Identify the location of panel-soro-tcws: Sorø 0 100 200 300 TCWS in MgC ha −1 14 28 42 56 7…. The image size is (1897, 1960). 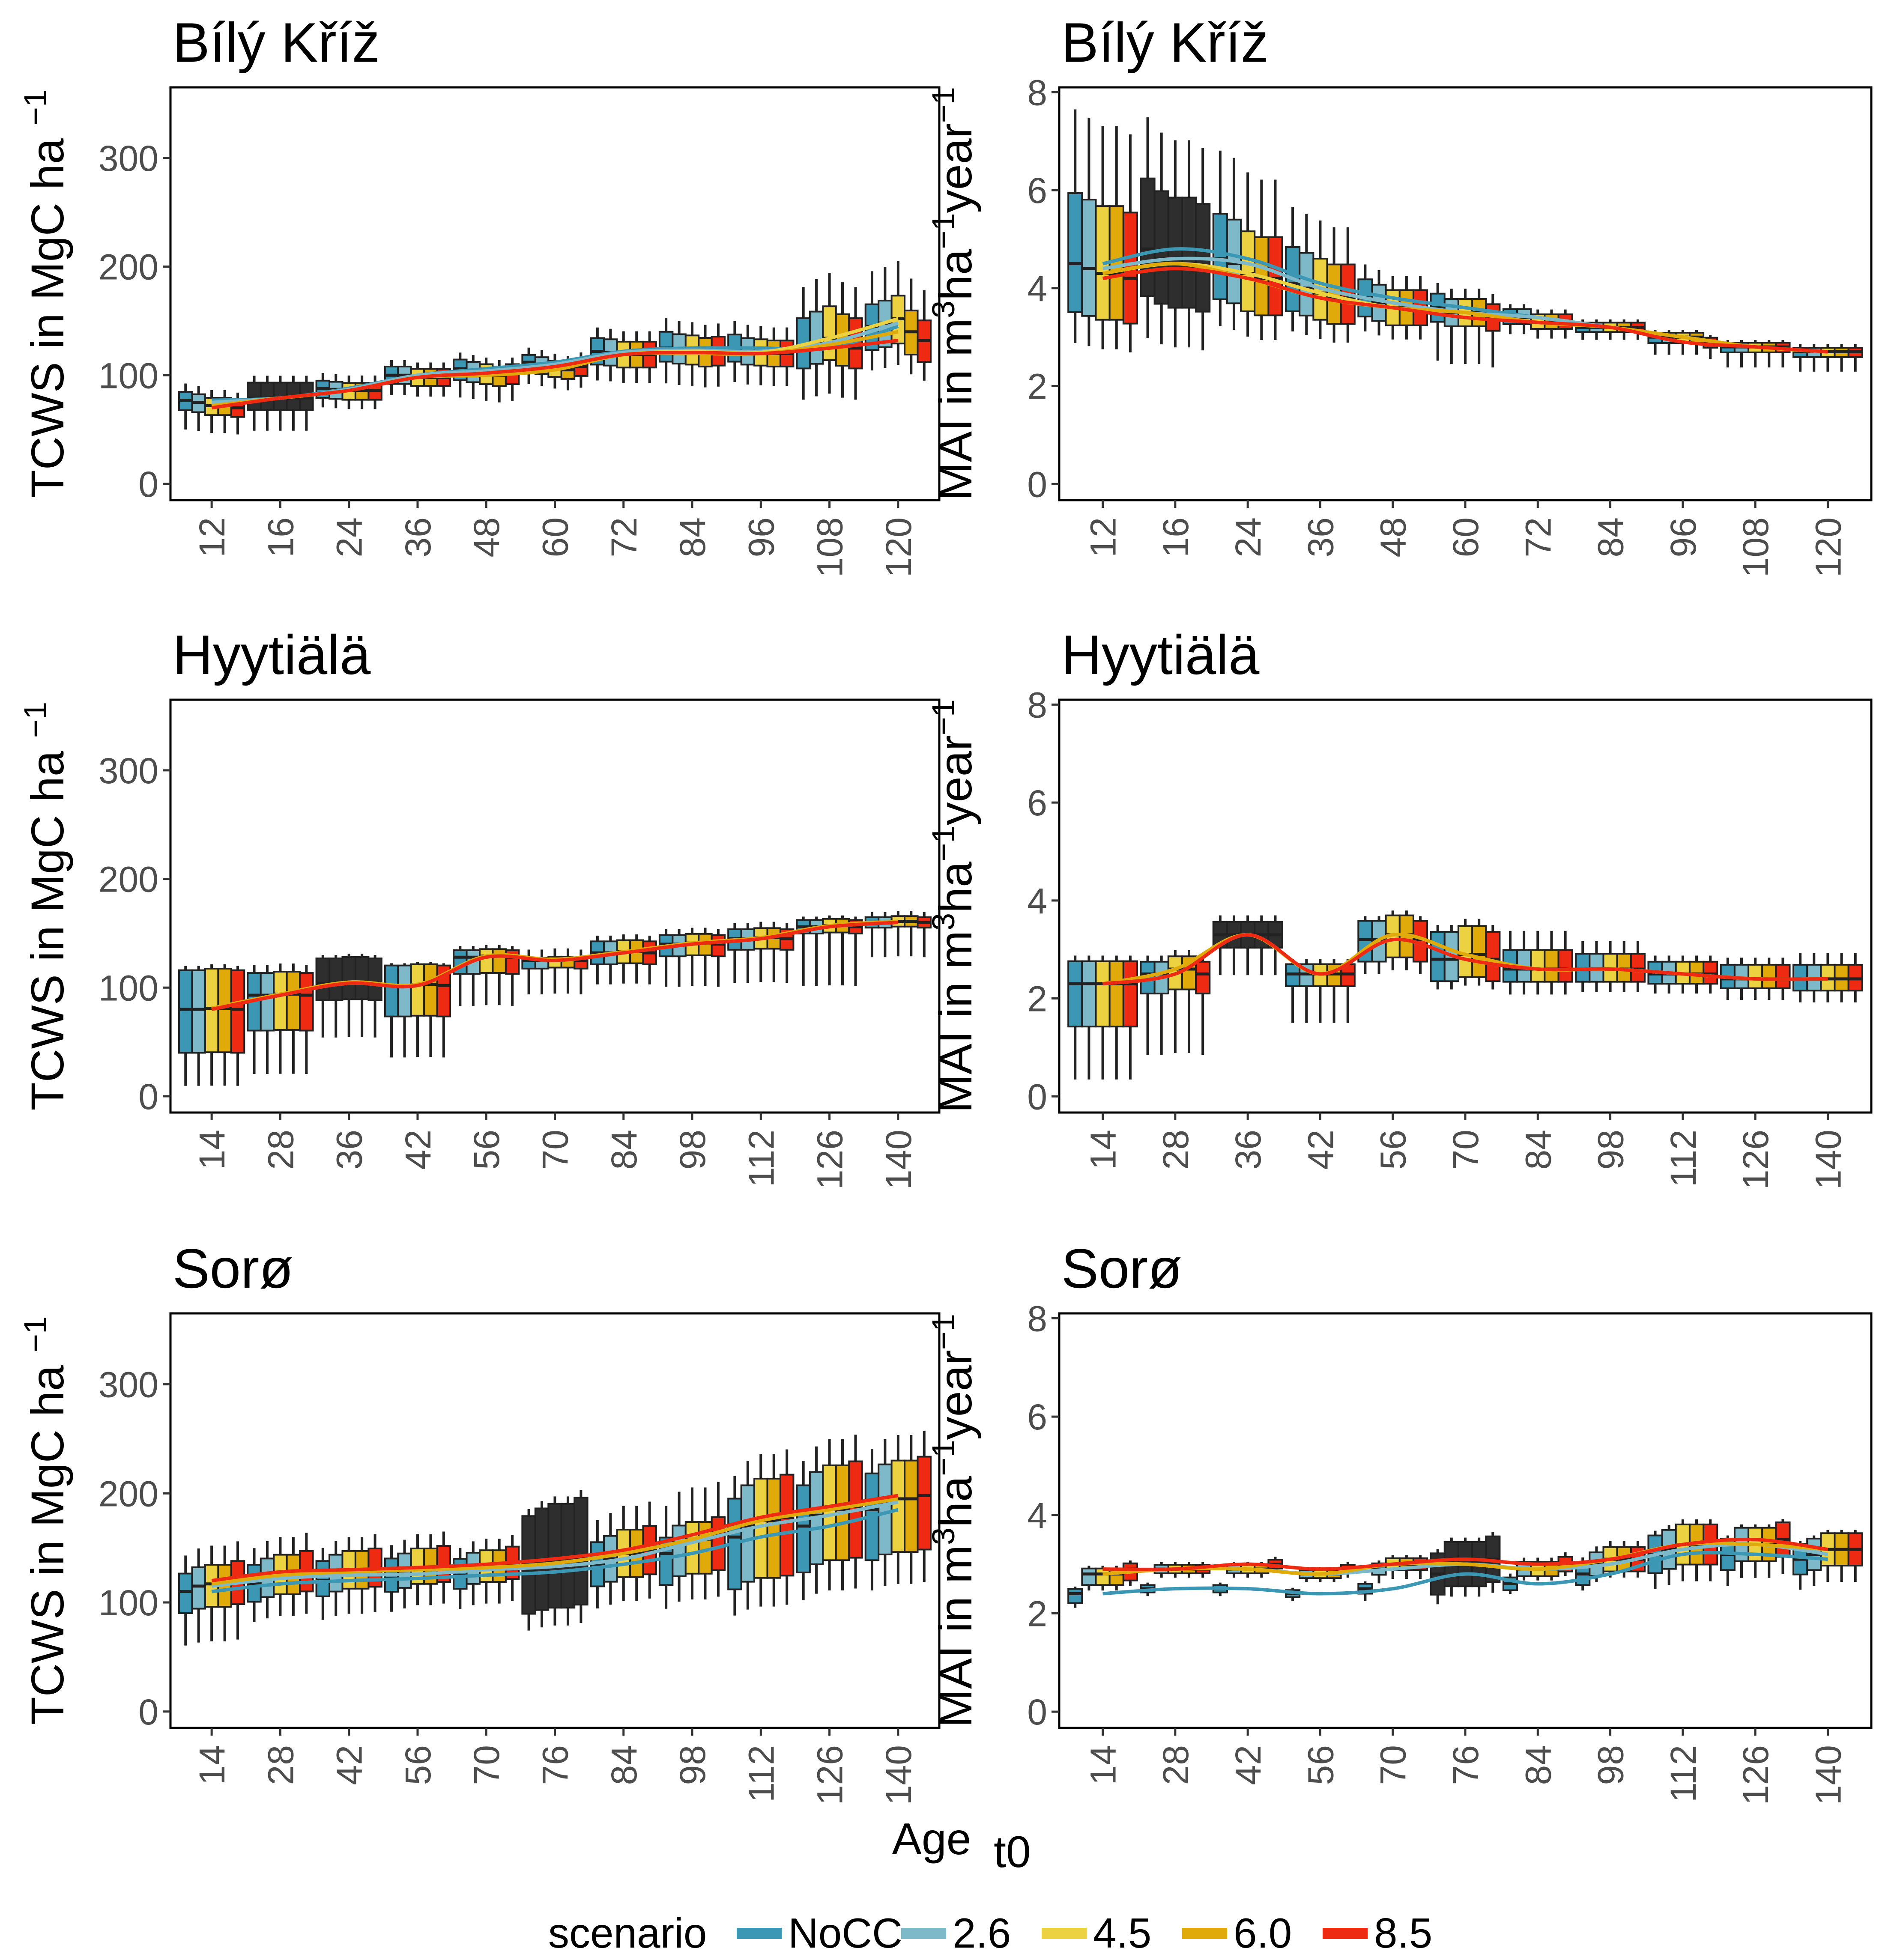
(479, 1521).